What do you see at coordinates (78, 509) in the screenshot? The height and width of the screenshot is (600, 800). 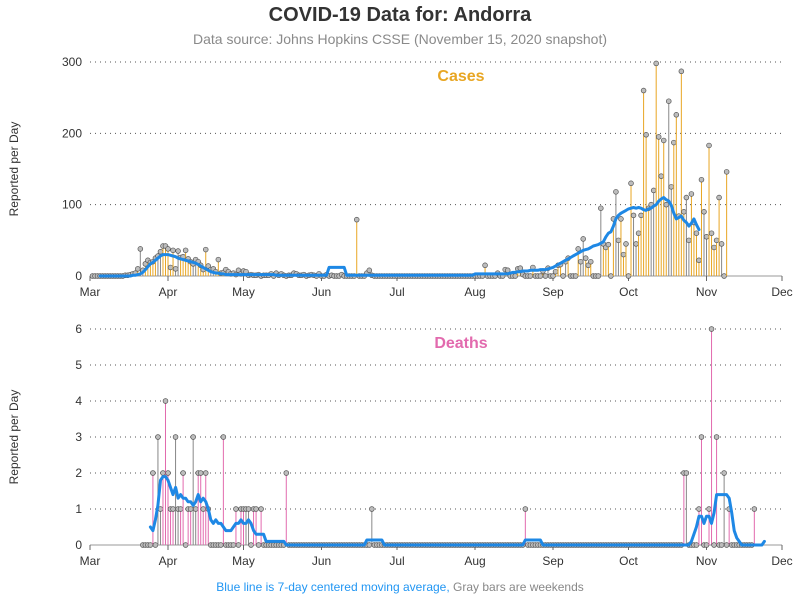 I see `y-tick-label: 1` at bounding box center [78, 509].